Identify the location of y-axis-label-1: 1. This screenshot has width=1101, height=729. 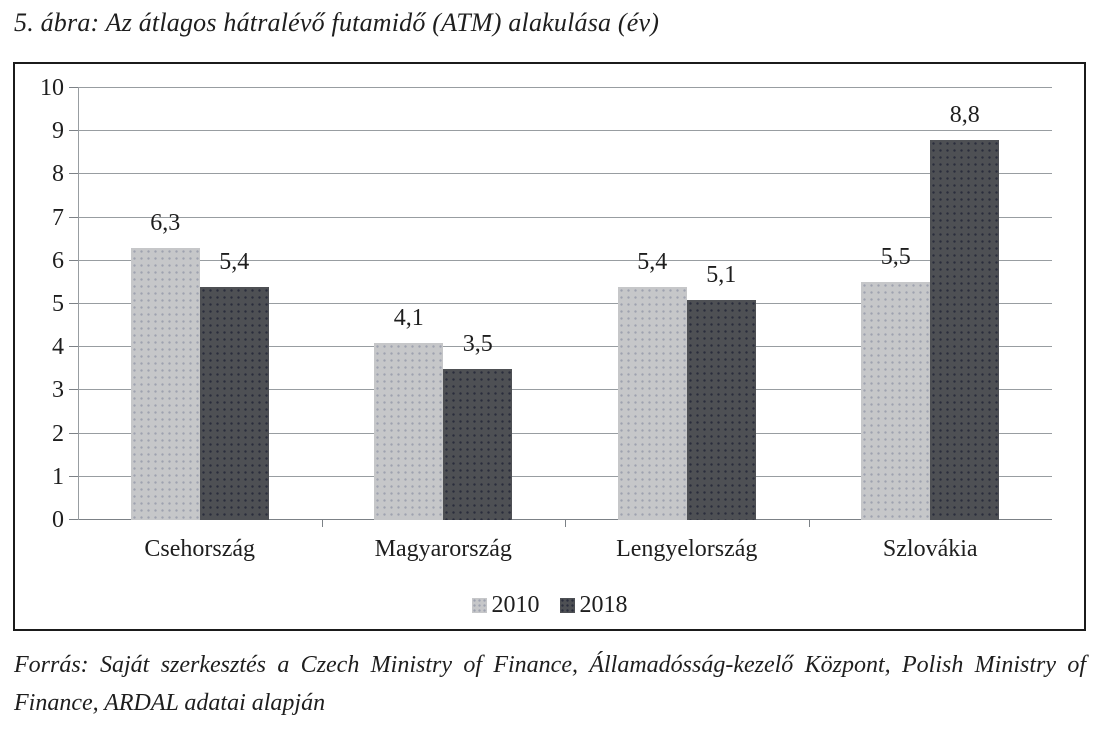
(58, 476).